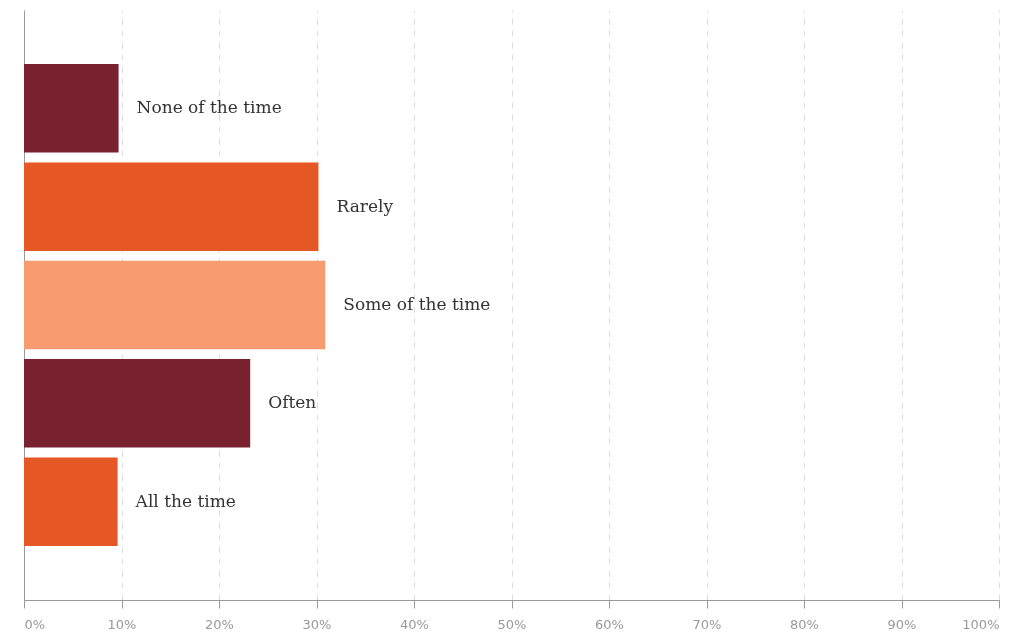 Image resolution: width=1030 pixels, height=641 pixels. What do you see at coordinates (609, 624) in the screenshot?
I see `x-tick-label: 60%` at bounding box center [609, 624].